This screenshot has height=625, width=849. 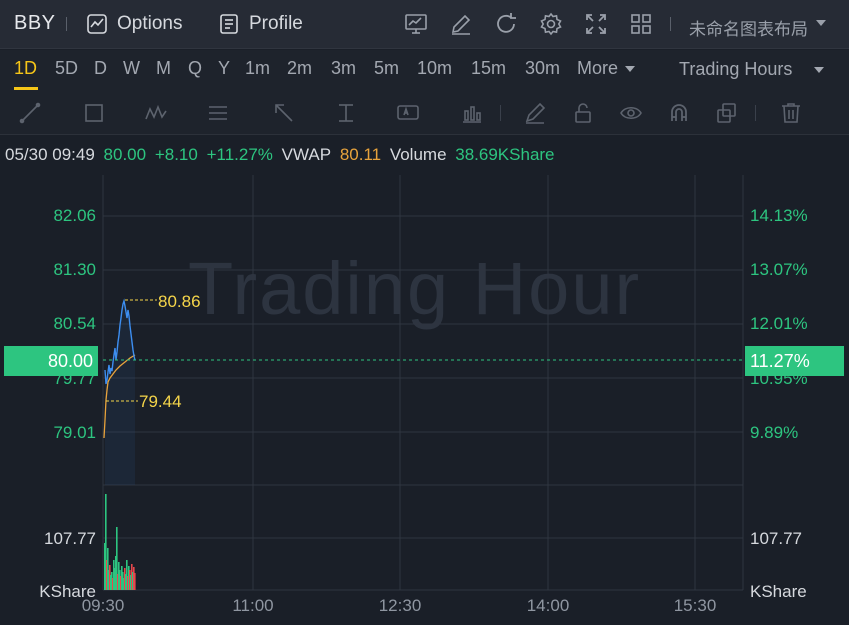 I want to click on low-annotation: 79.44, so click(x=160, y=401).